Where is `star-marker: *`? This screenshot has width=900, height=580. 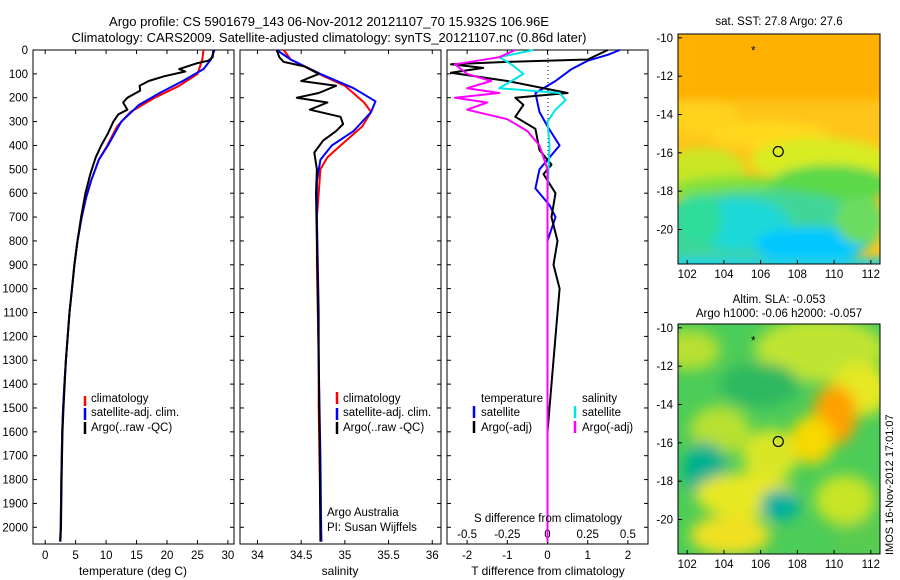
star-marker: * is located at coordinates (753, 51).